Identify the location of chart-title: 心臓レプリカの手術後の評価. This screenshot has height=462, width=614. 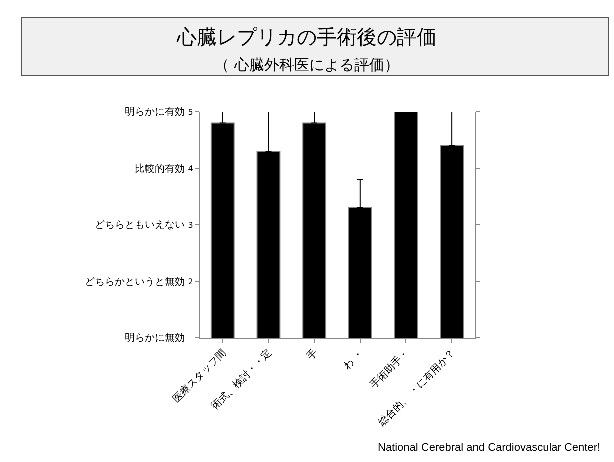
(306, 37).